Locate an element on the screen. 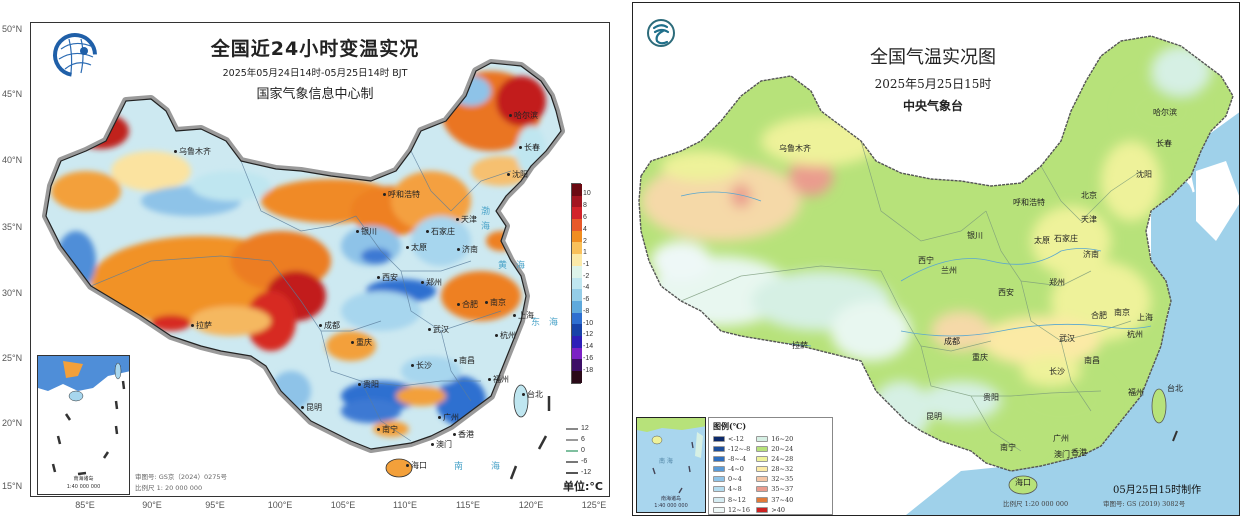 This screenshot has width=1242, height=518. colorbar-label: 6 is located at coordinates (585, 217).